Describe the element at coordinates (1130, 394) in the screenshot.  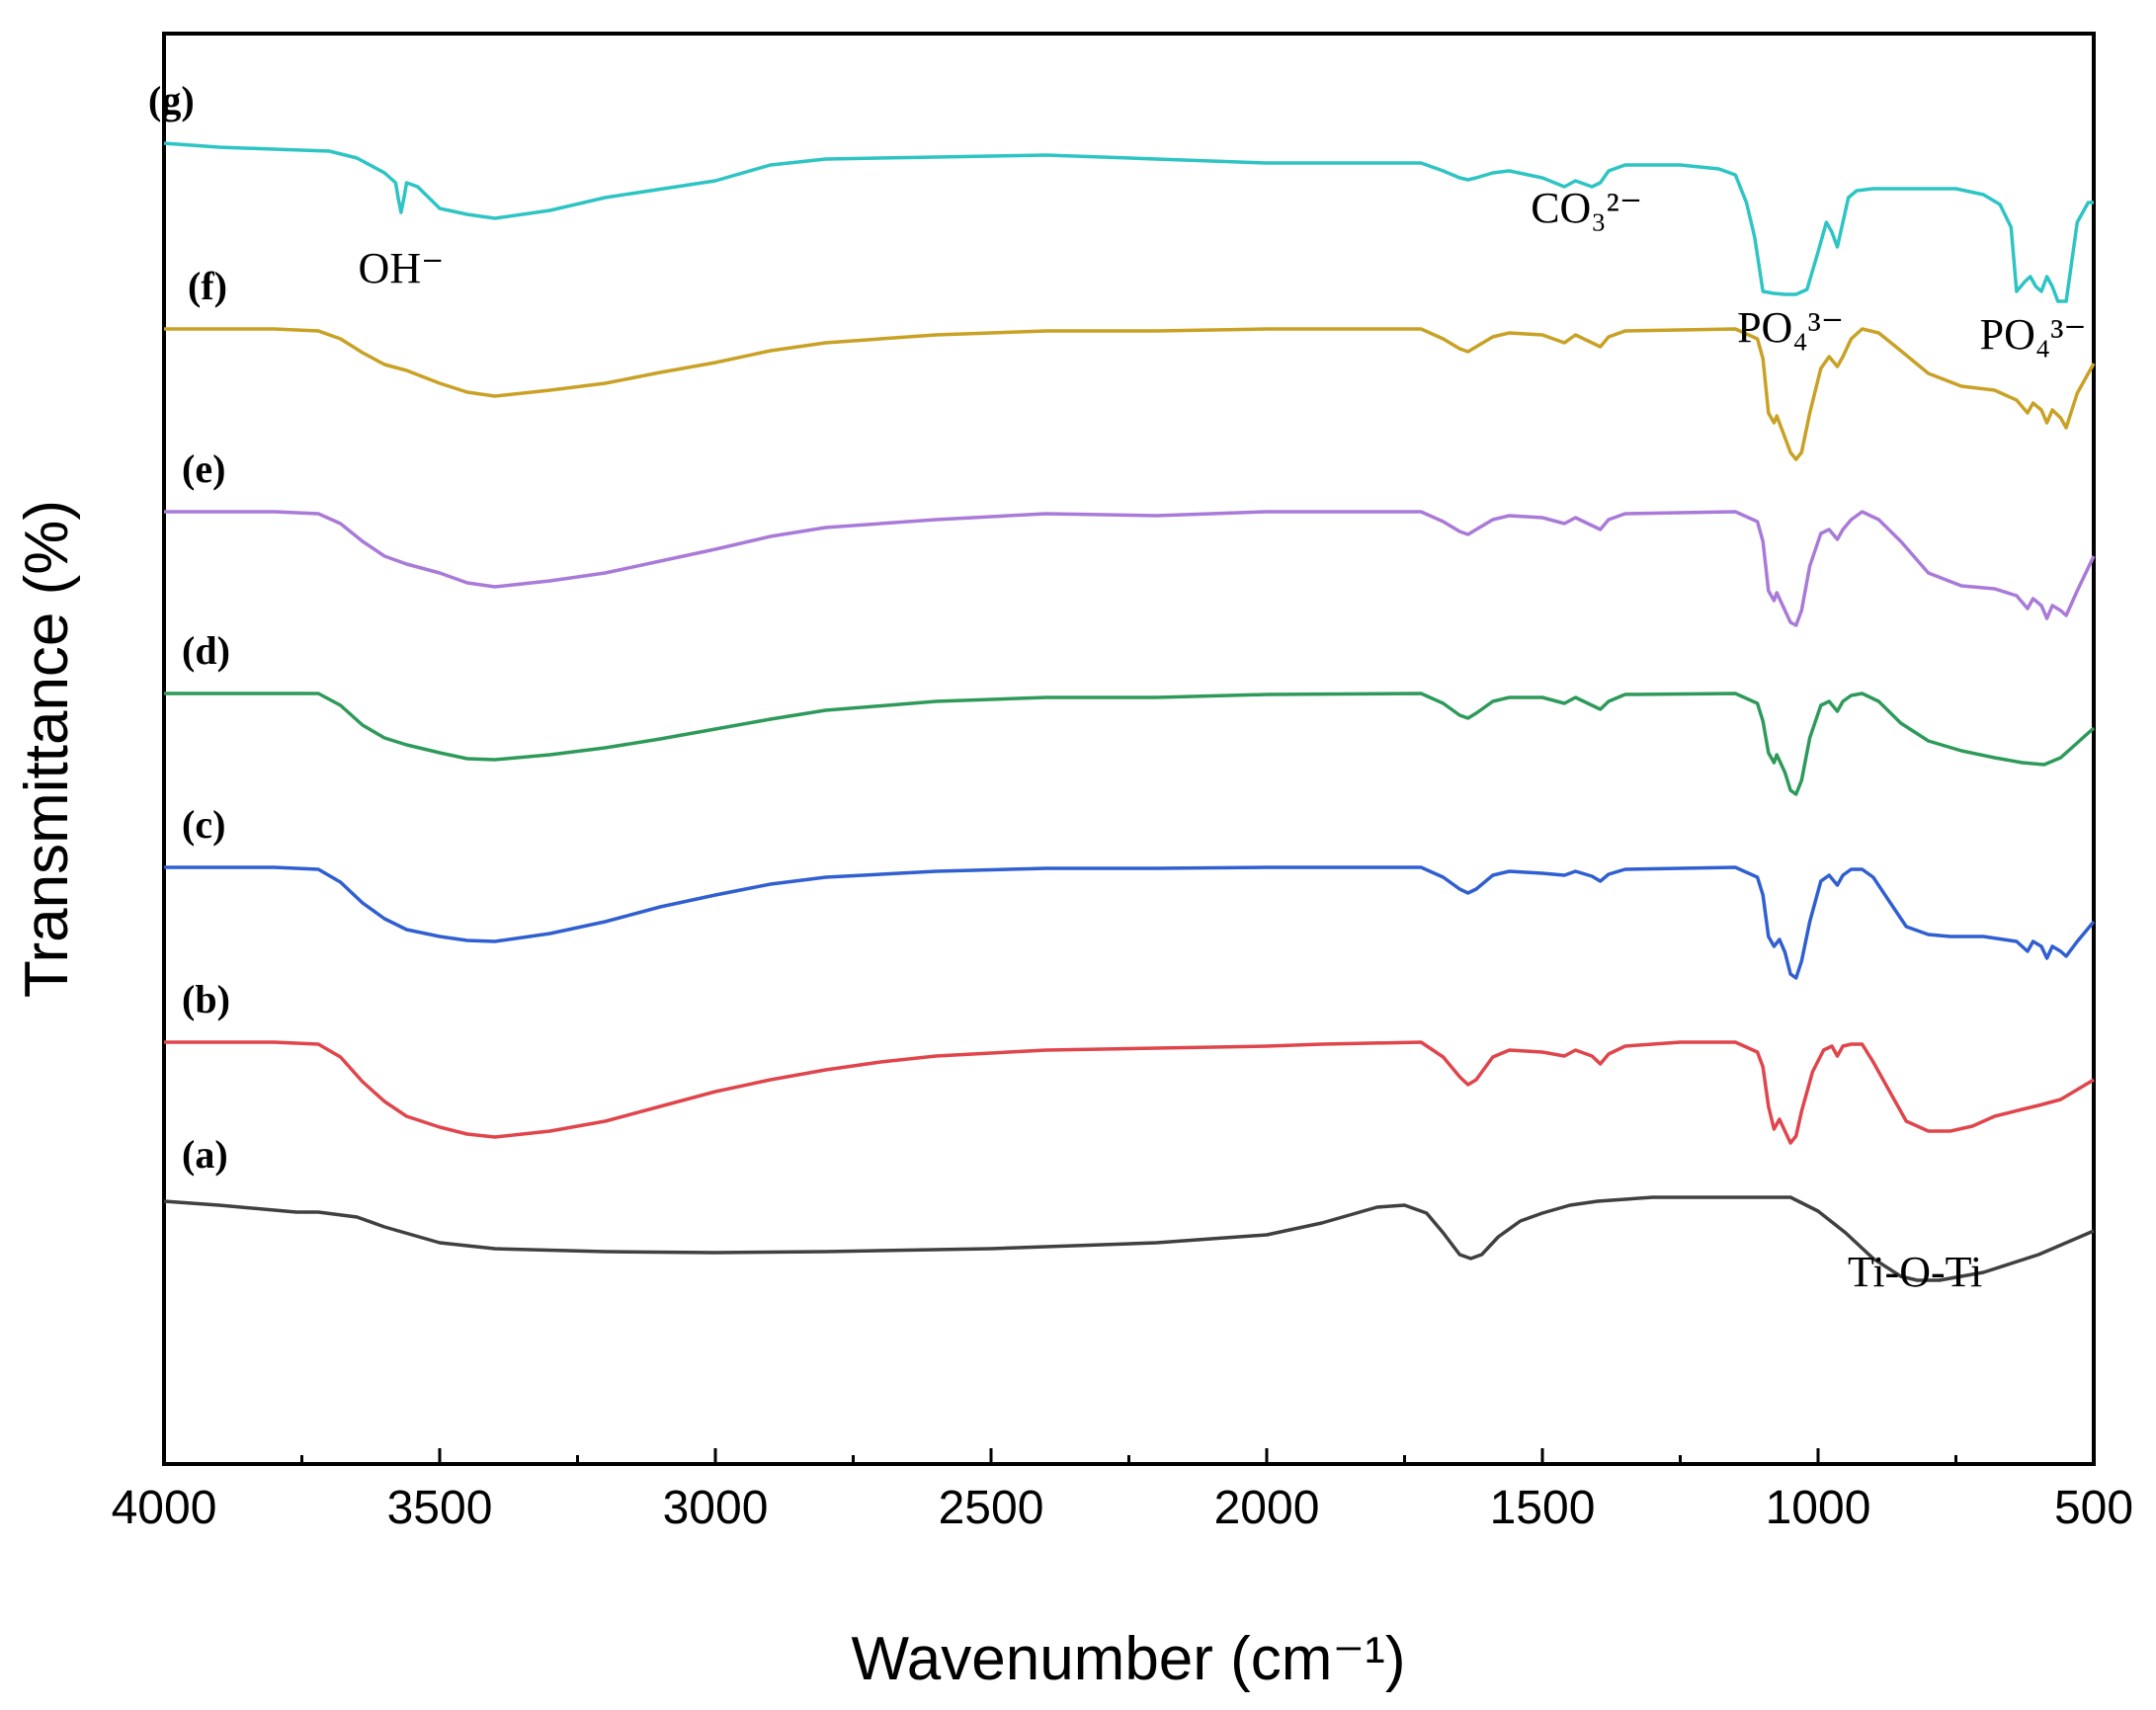
I see `series-line-f` at that location.